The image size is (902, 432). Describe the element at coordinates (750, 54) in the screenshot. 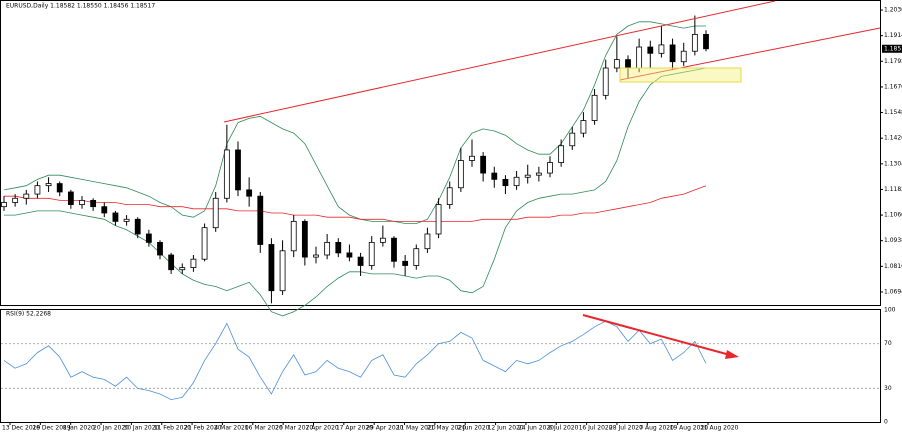

I see `trend-line` at that location.